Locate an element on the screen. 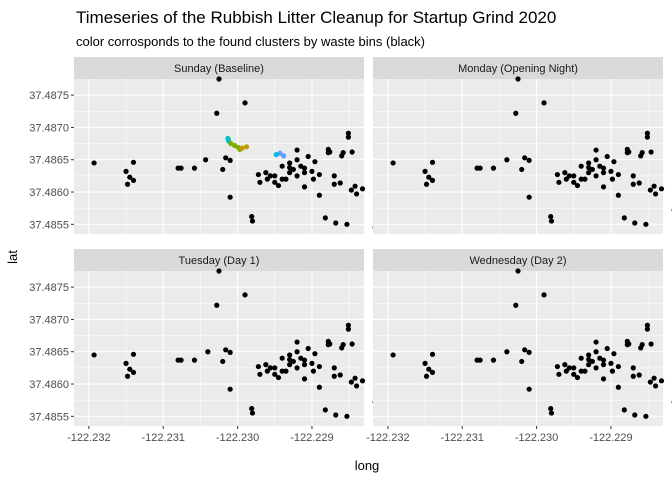 Image resolution: width=672 pixels, height=480 pixels. facet-strip-label: Tuesday (Day 1) is located at coordinates (219, 261).